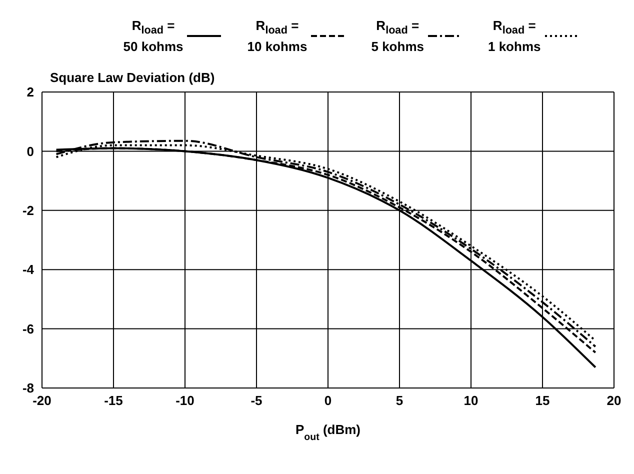 The image size is (634, 474). I want to click on x-tick-label: 0, so click(328, 400).